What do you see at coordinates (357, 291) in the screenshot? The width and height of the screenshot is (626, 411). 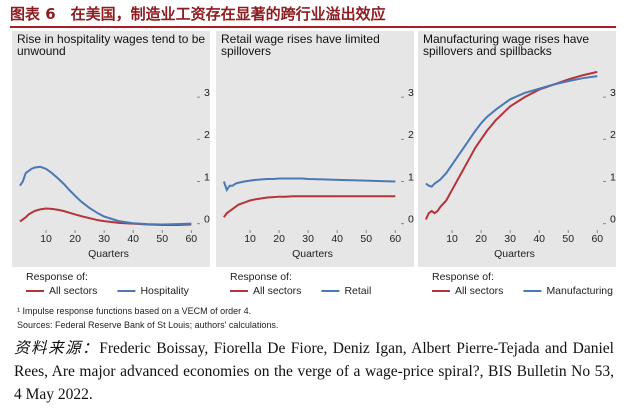 I see `legend-label: Retail` at bounding box center [357, 291].